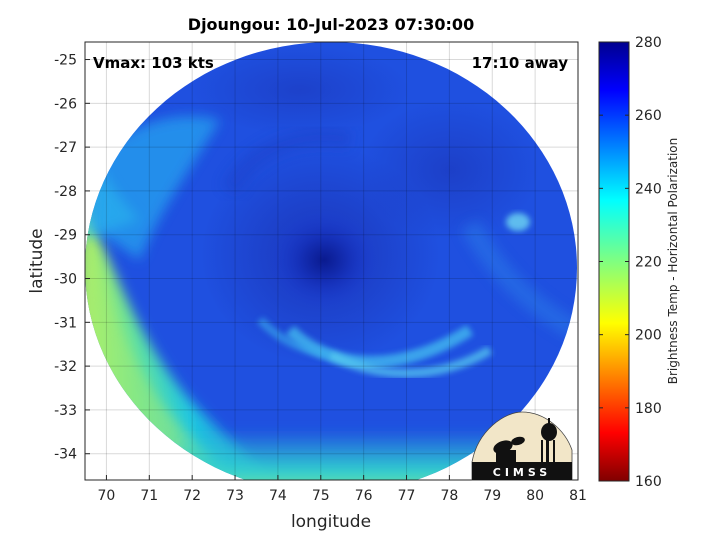  Describe the element at coordinates (364, 496) in the screenshot. I see `x-tick-label: 76` at that location.